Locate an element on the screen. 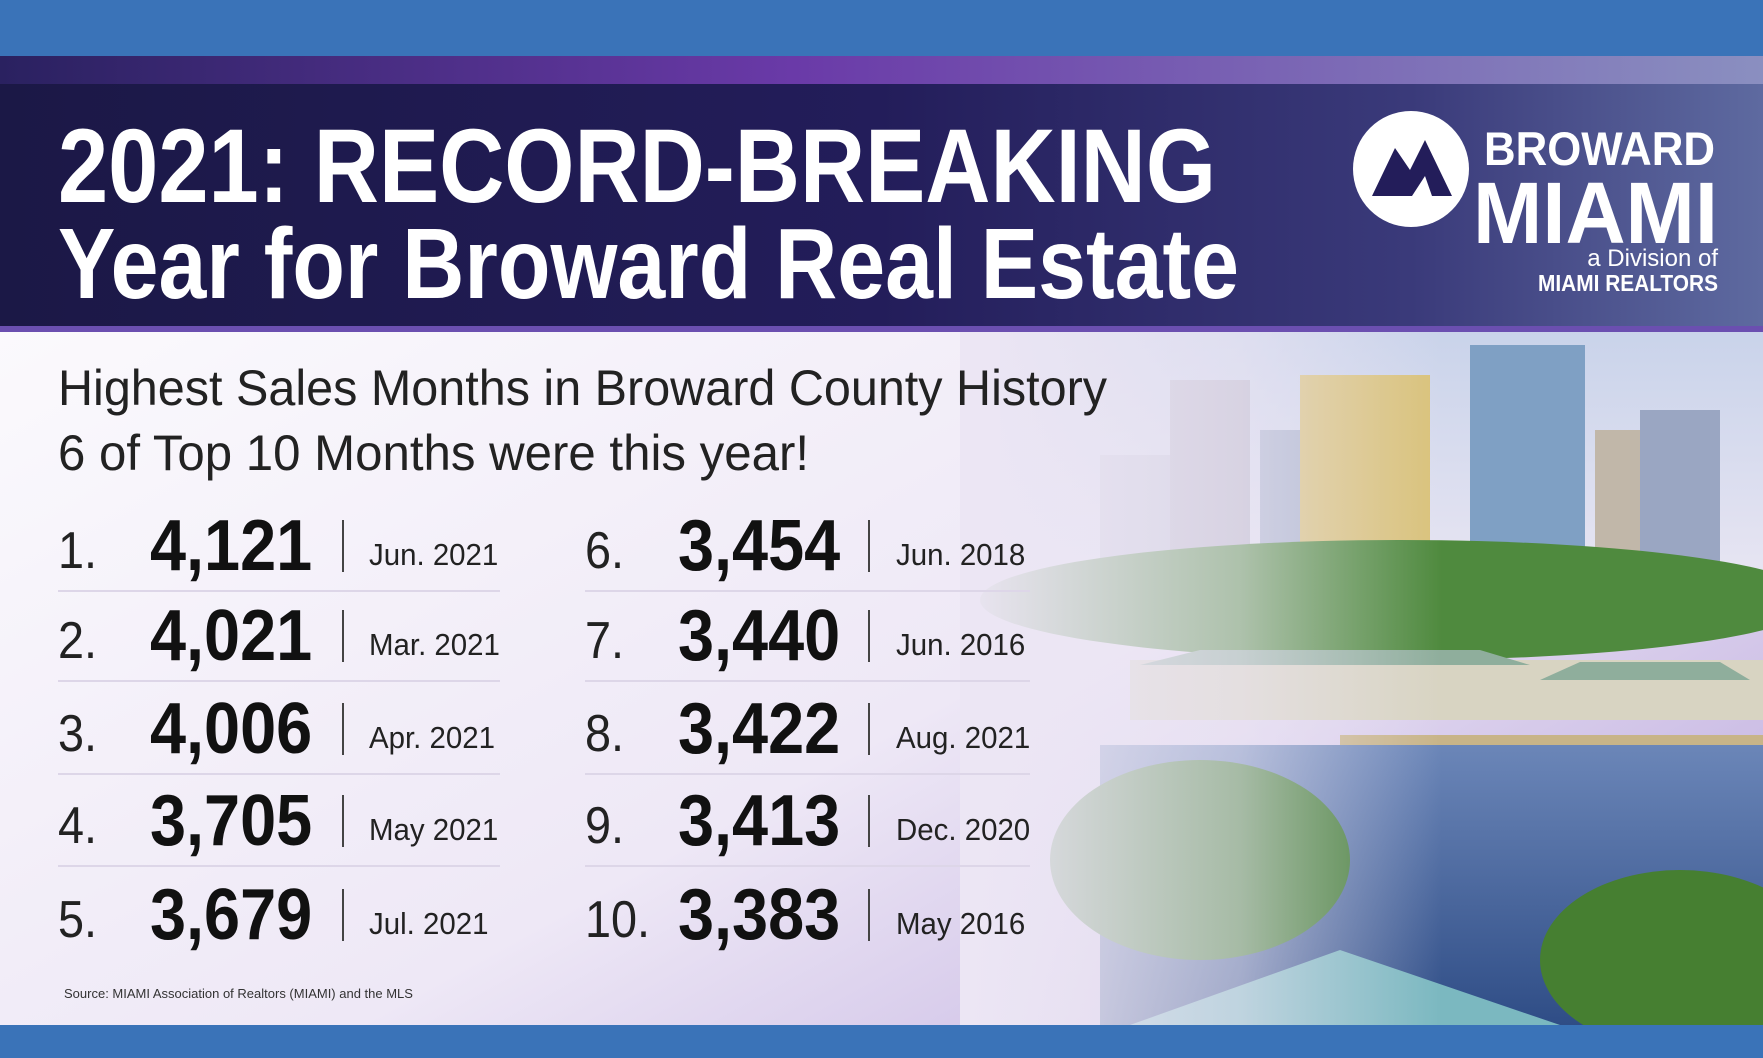  logo-text: a Division of is located at coordinates (1652, 258).